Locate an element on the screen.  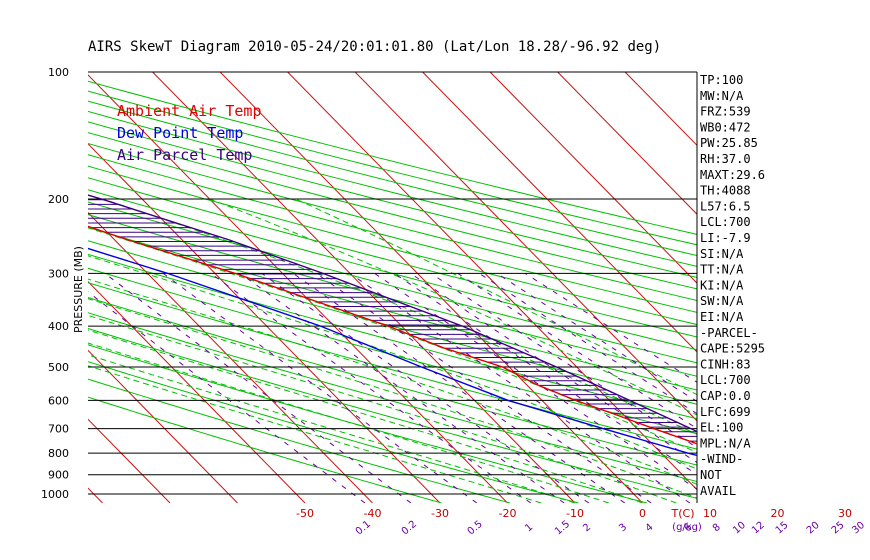
index-row: FRZ:539 is located at coordinates (725, 112).